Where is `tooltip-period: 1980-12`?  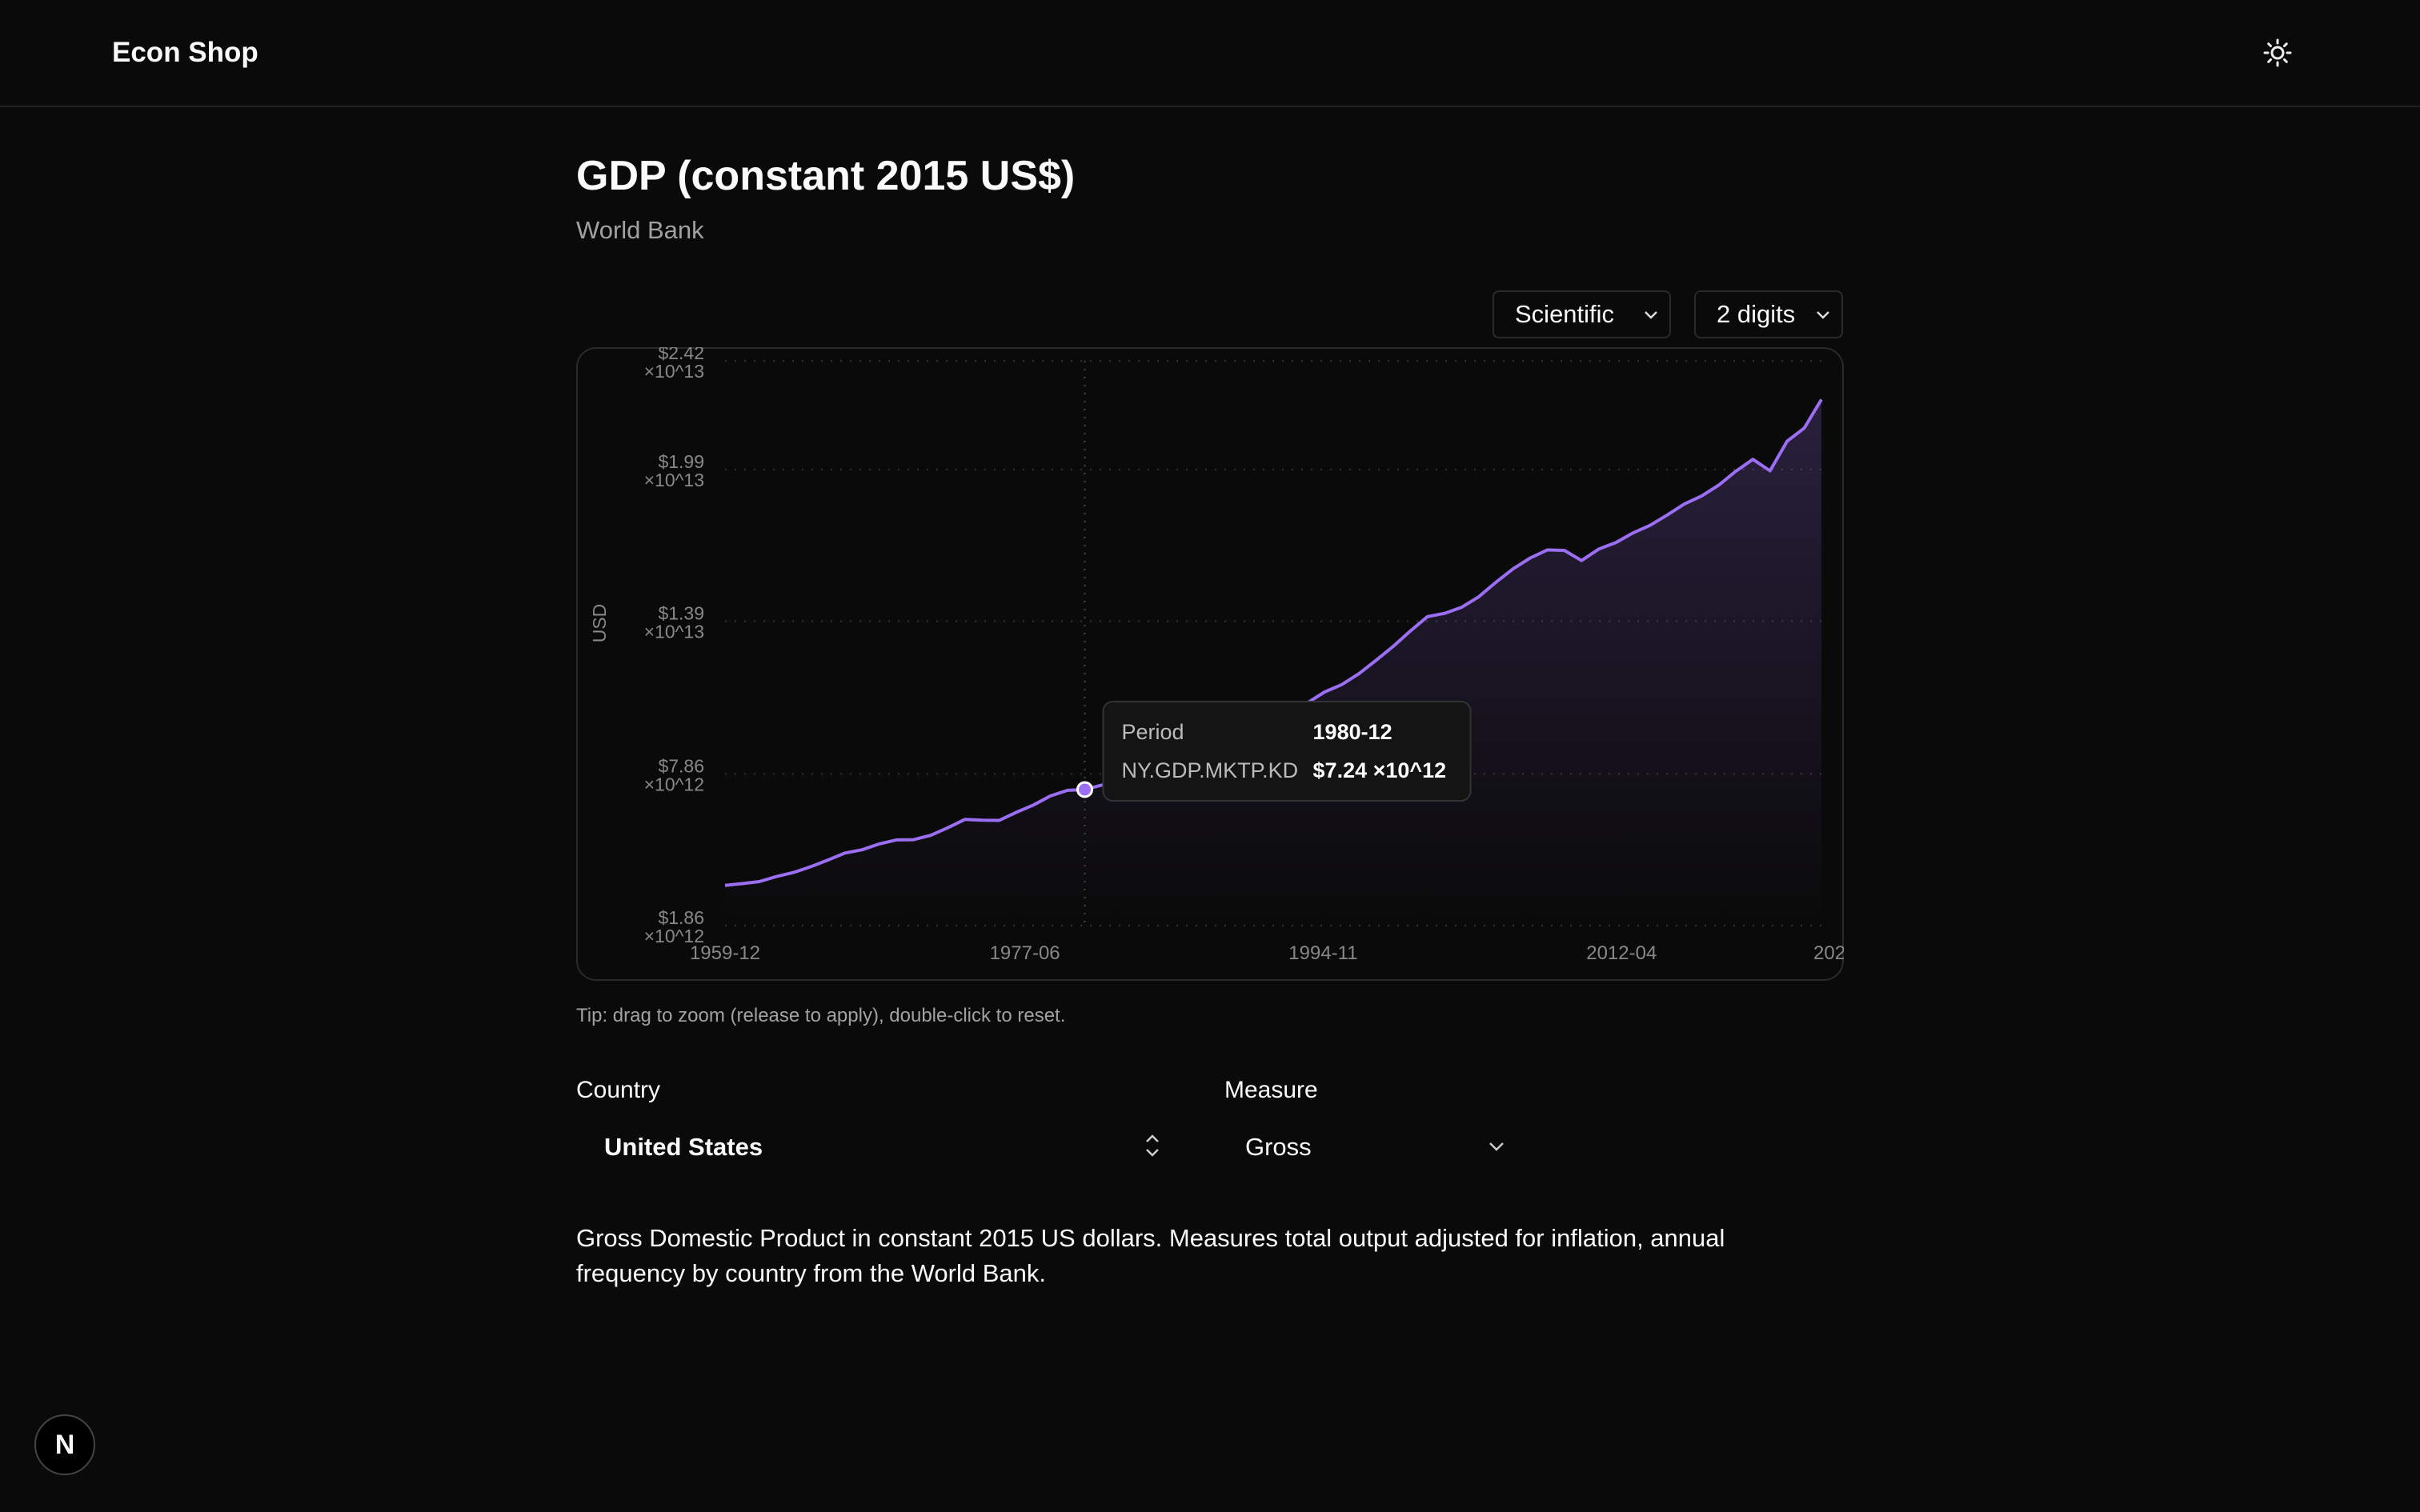
tooltip-period: 1980-12 is located at coordinates (1352, 732).